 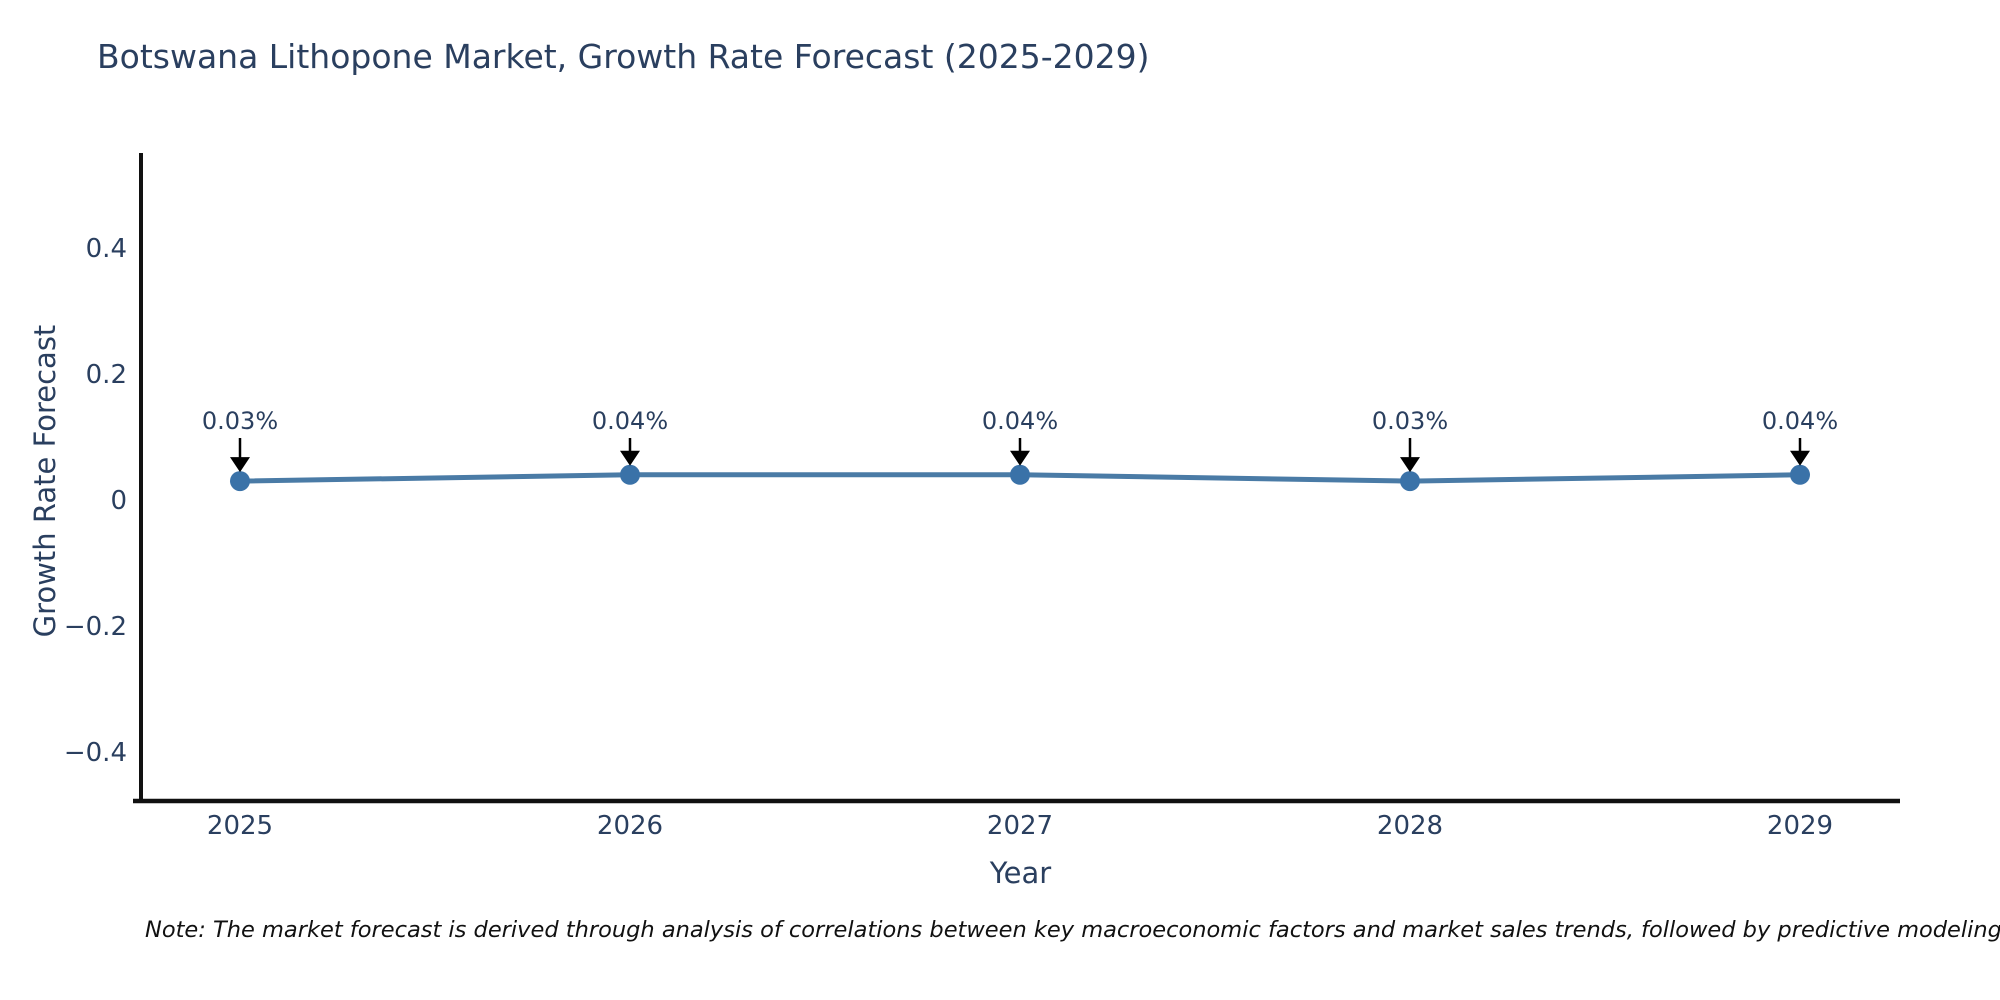 What do you see at coordinates (1020, 873) in the screenshot?
I see `x-axis-title: Year` at bounding box center [1020, 873].